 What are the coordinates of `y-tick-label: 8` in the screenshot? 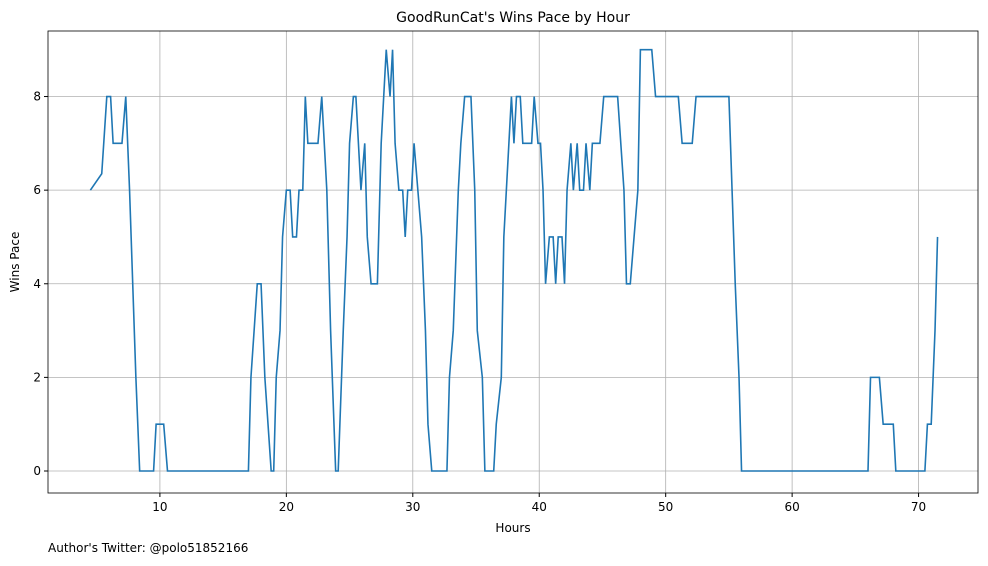 It's located at (37, 97).